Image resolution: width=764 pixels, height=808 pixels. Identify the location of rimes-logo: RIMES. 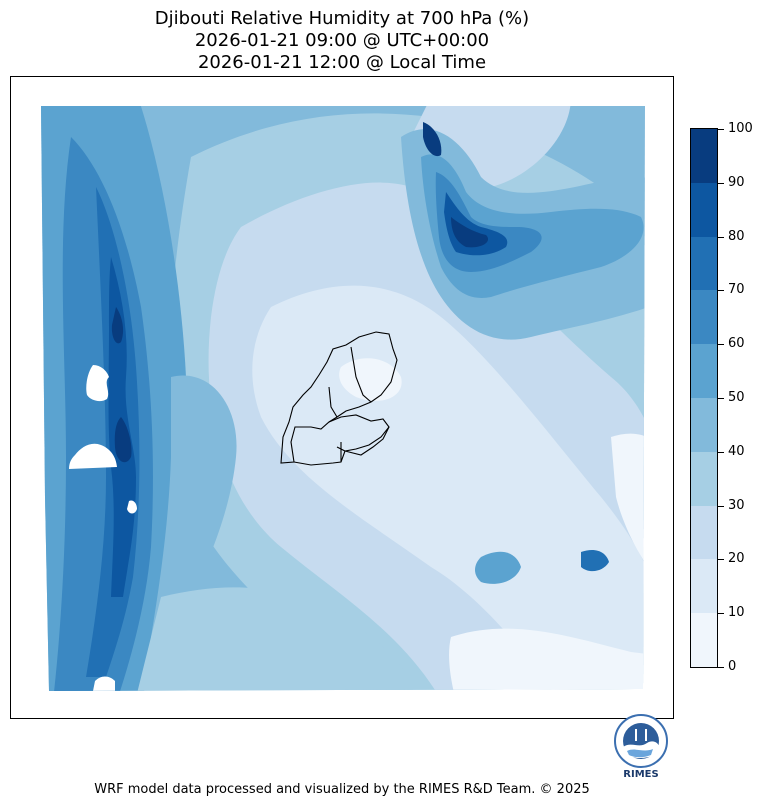
(641, 749).